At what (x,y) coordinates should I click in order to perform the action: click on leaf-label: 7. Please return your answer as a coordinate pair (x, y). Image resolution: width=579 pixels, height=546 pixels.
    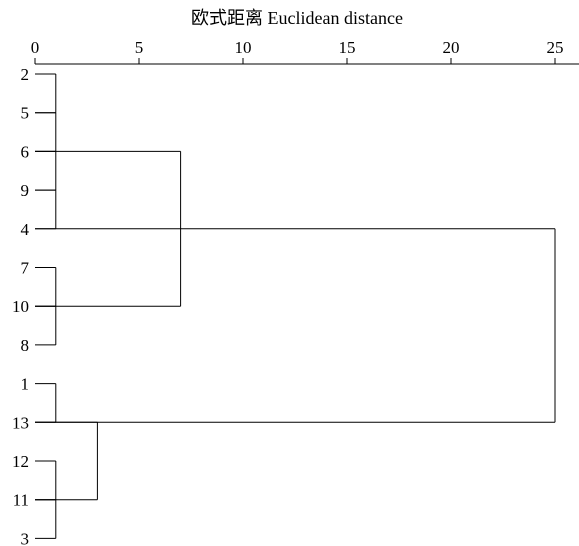
    Looking at the image, I should click on (25, 268).